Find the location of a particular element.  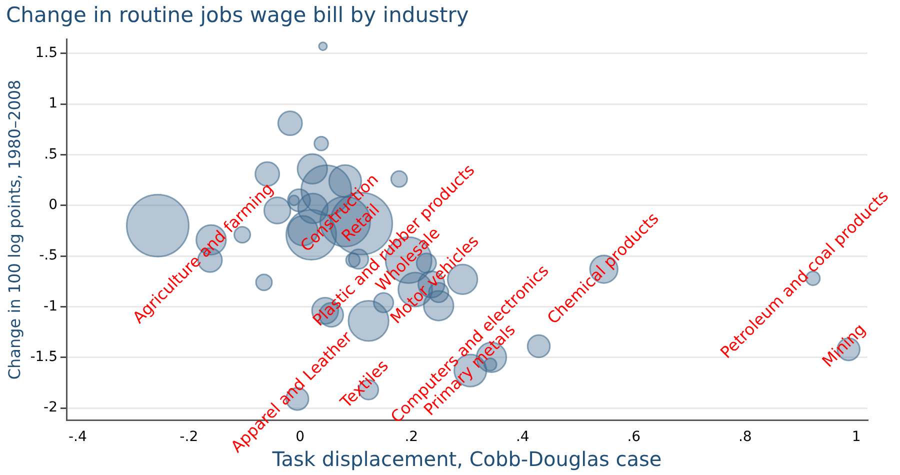

x-tick-label: .6 is located at coordinates (634, 437).